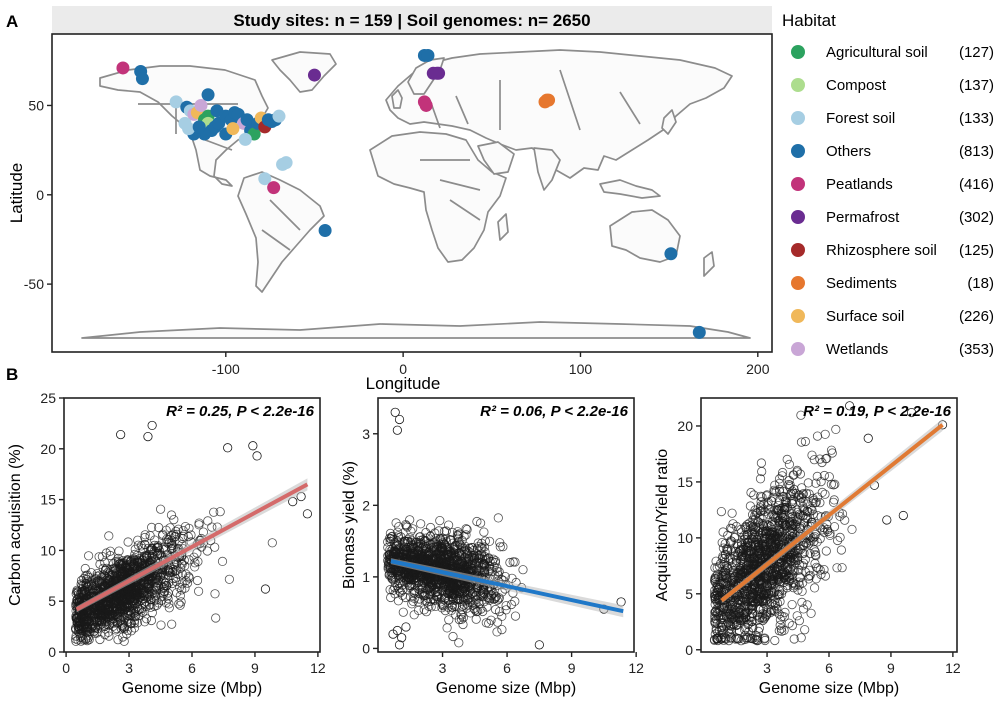  Describe the element at coordinates (877, 411) in the screenshot. I see `stats-annotation: R² = 0.19, P < 2.2e-16` at that location.